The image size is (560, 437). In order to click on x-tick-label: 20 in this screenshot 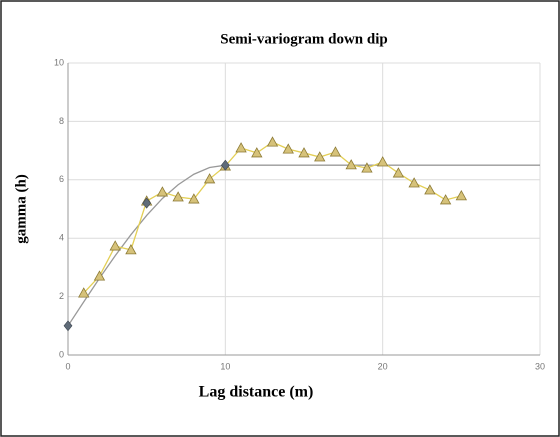, I will do `click(383, 366)`.